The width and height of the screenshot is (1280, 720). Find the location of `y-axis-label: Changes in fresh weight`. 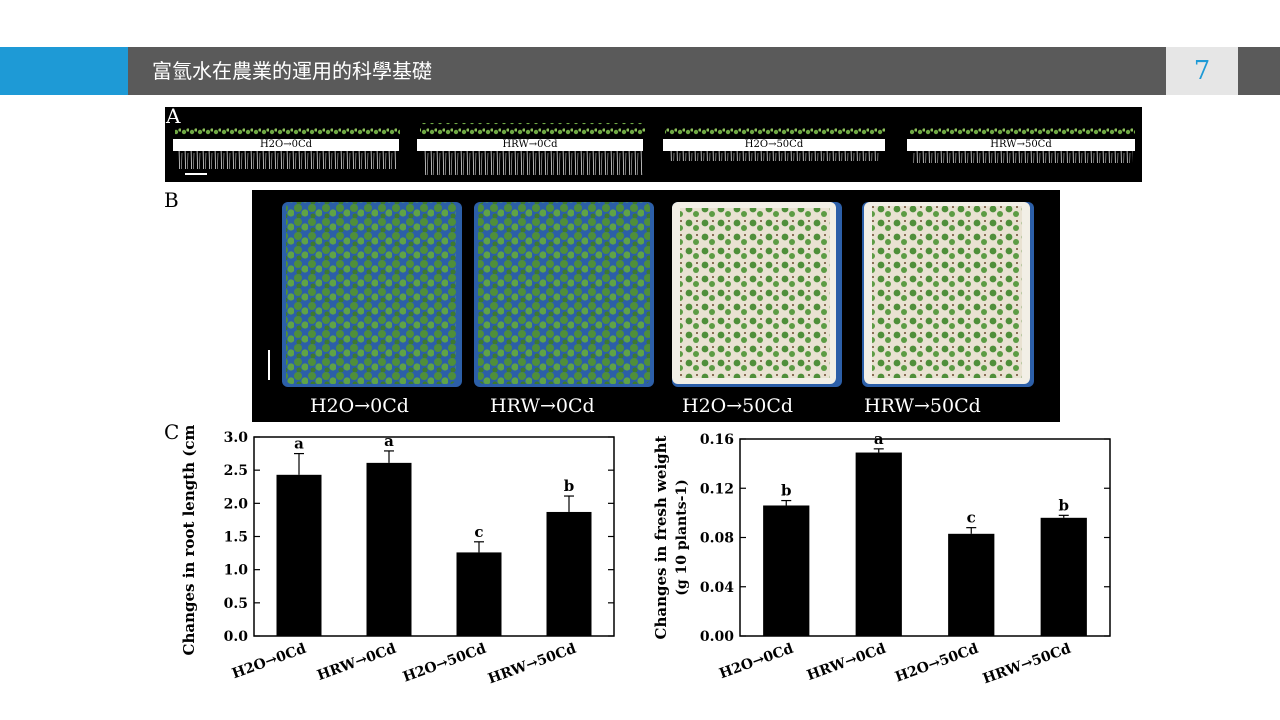

y-axis-label: Changes in fresh weight is located at coordinates (661, 537).